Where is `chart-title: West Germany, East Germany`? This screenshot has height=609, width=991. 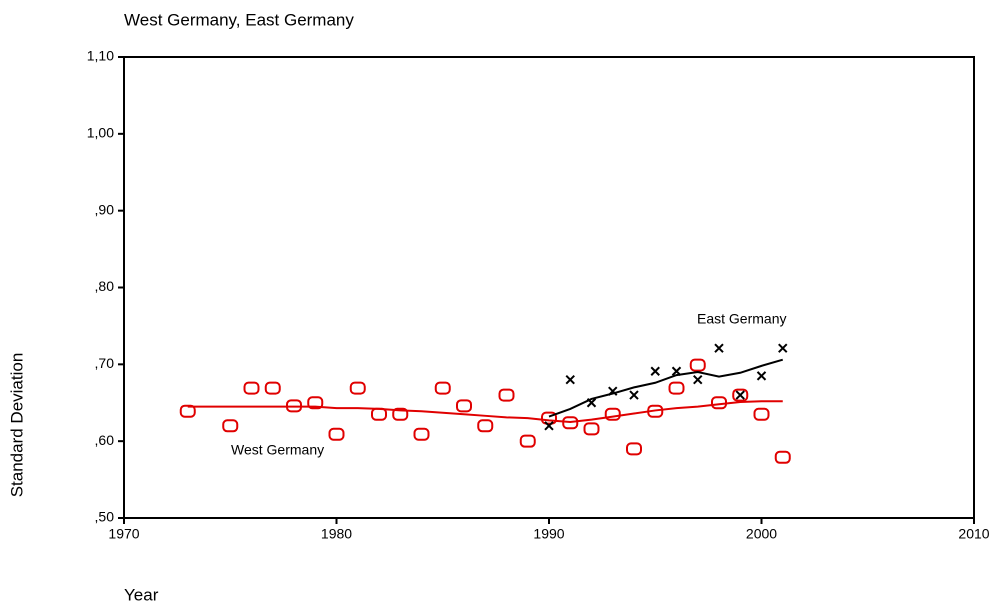
chart-title: West Germany, East Germany is located at coordinates (239, 19).